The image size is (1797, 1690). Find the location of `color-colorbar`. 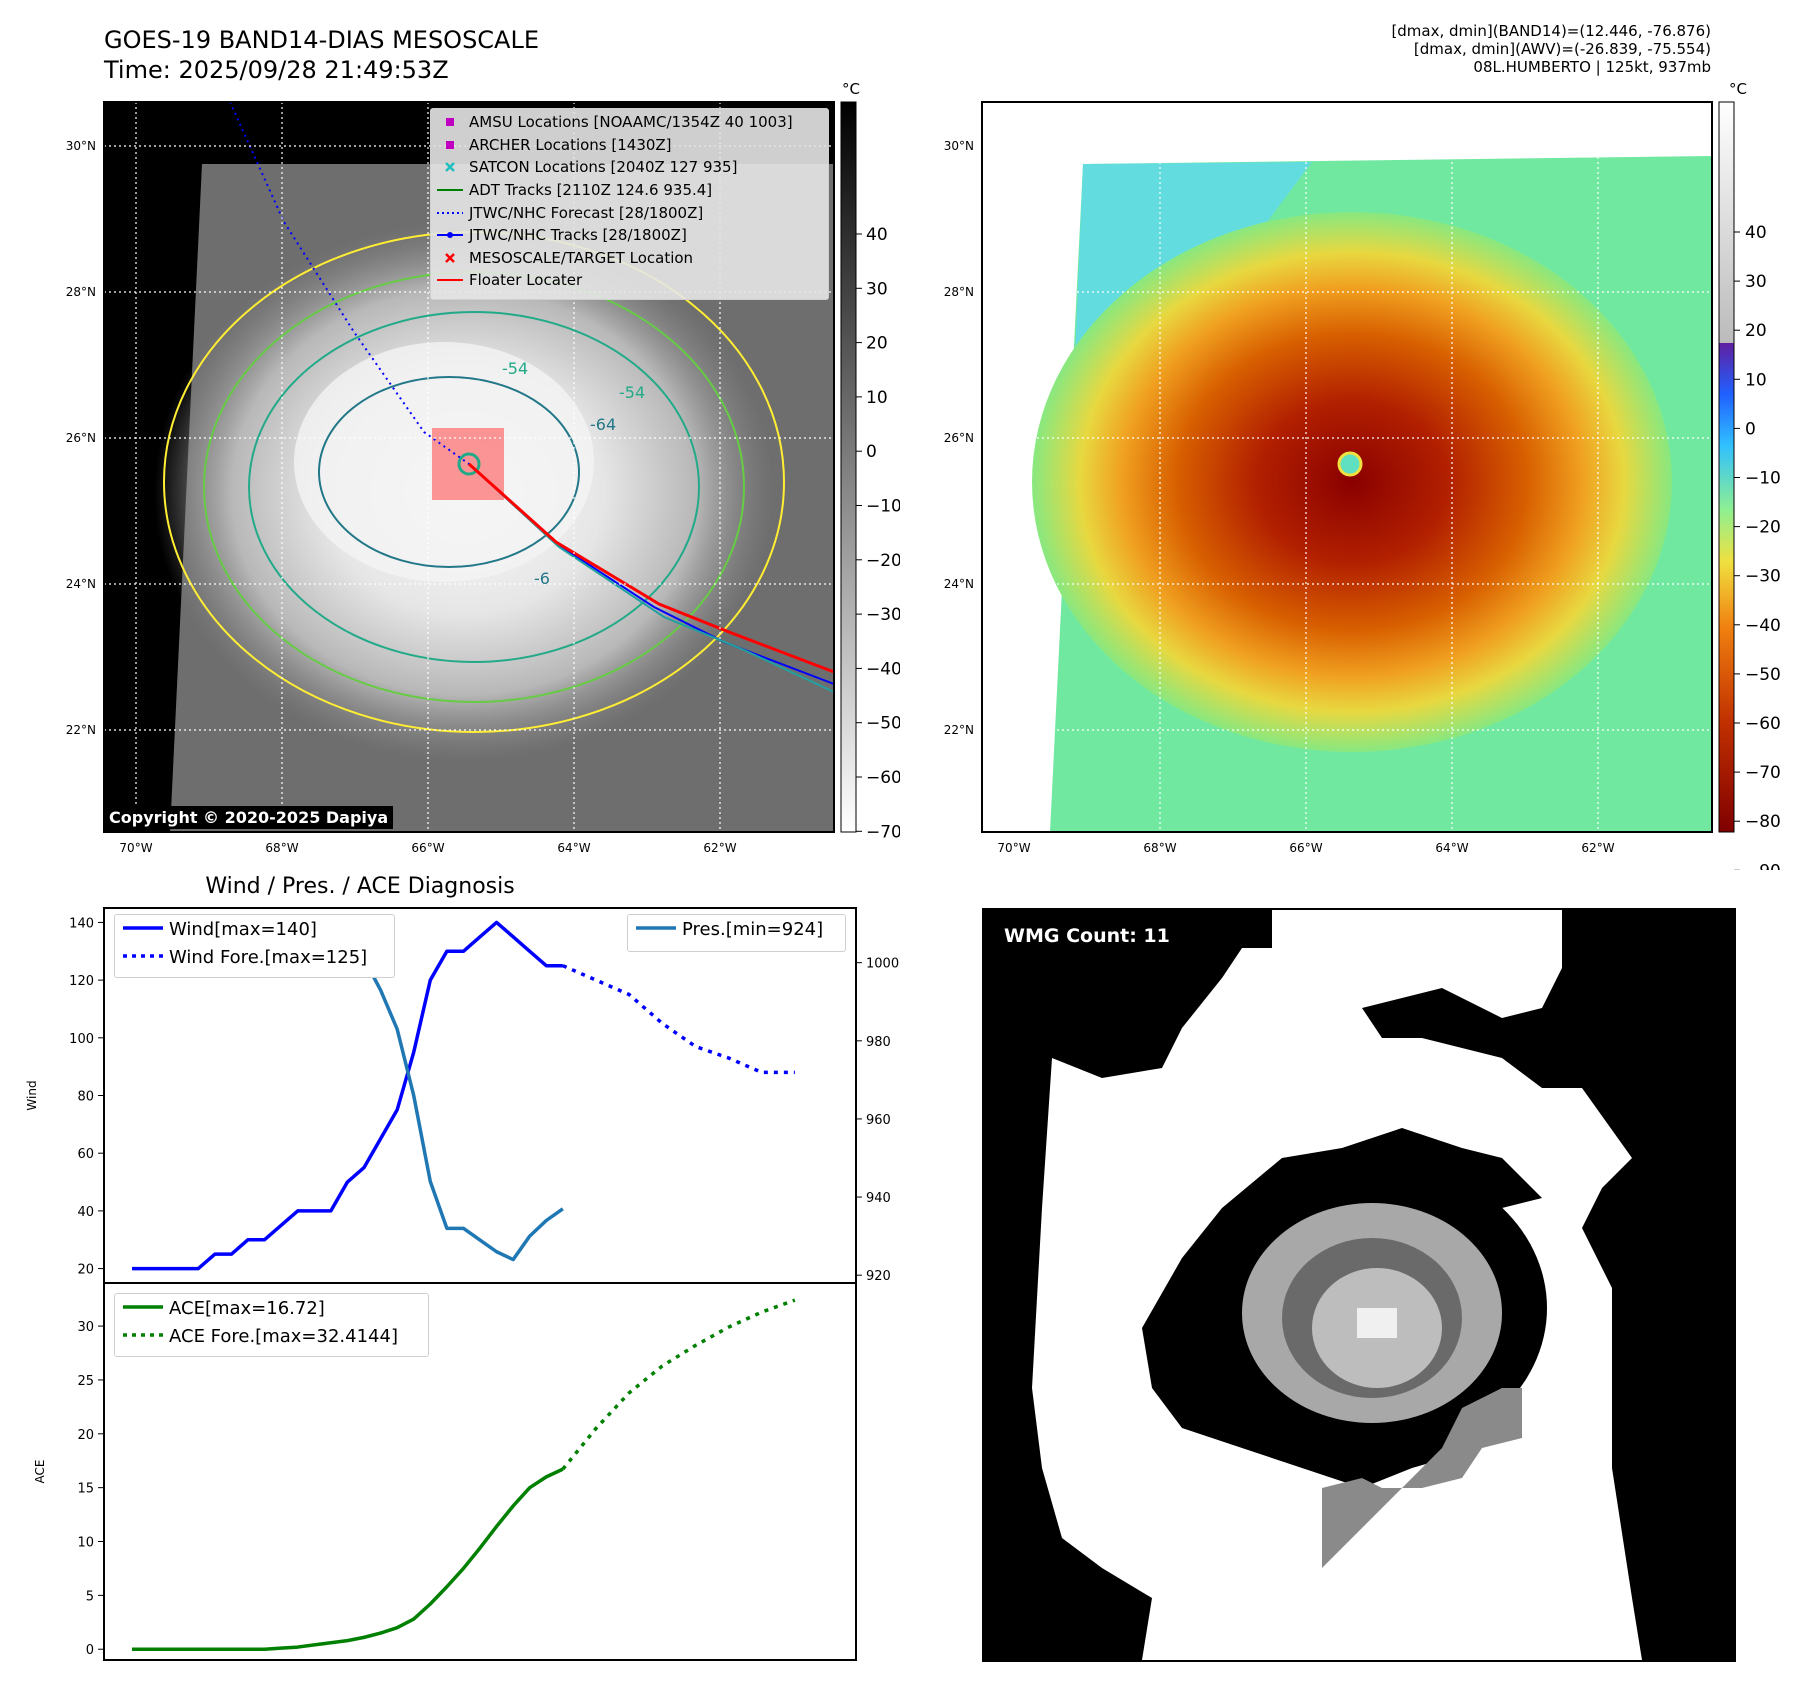

color-colorbar is located at coordinates (1726, 467).